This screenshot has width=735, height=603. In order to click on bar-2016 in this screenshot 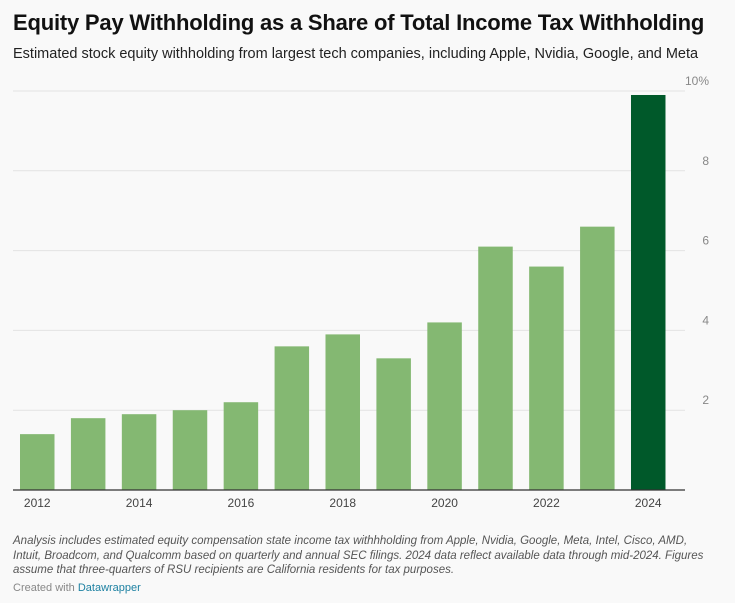, I will do `click(241, 446)`.